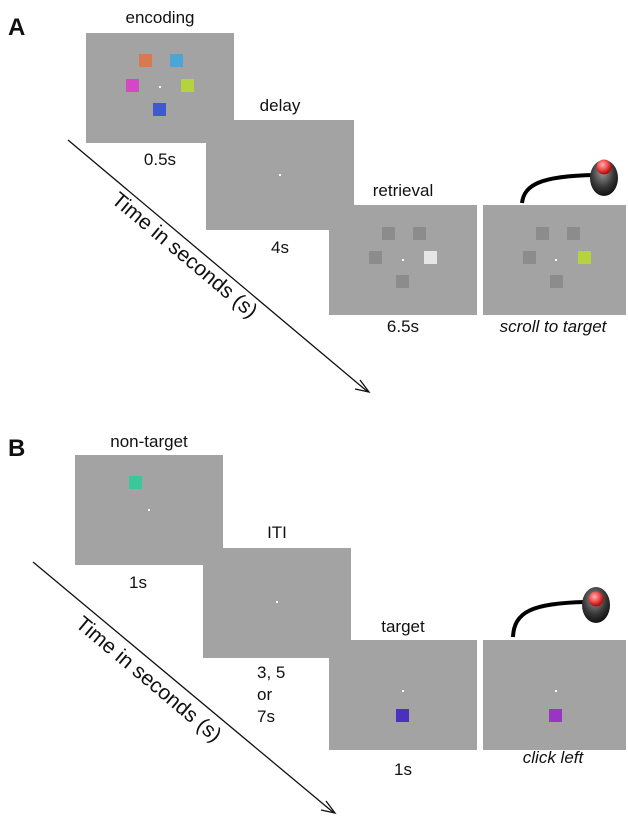 The image size is (628, 817). What do you see at coordinates (17, 448) in the screenshot?
I see `panel-letter-b: B` at bounding box center [17, 448].